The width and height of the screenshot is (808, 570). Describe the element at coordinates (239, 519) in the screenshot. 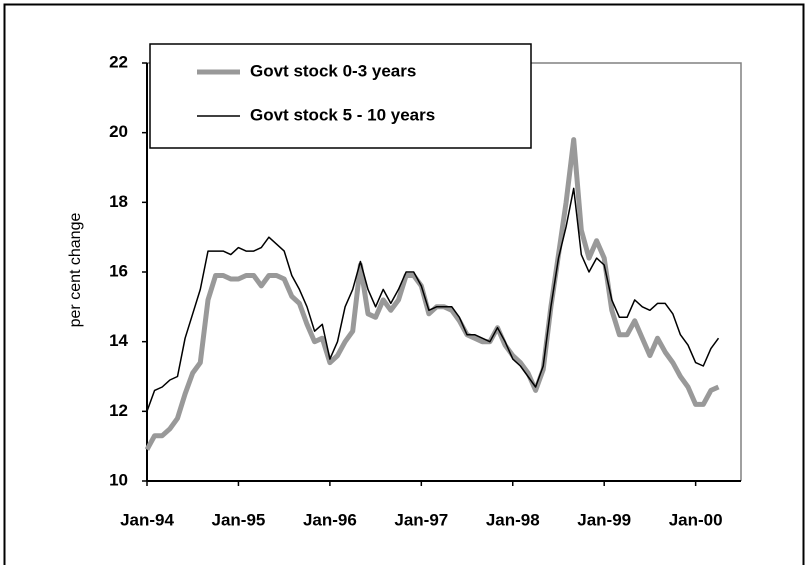

I see `x-tick-label: Jan-95` at that location.